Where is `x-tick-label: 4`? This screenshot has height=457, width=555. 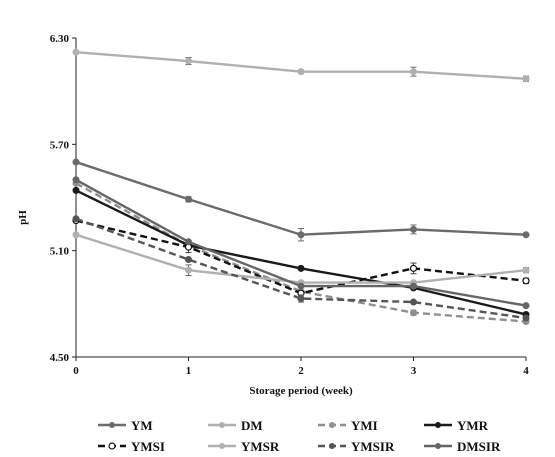 x-tick-label: 4 is located at coordinates (526, 371).